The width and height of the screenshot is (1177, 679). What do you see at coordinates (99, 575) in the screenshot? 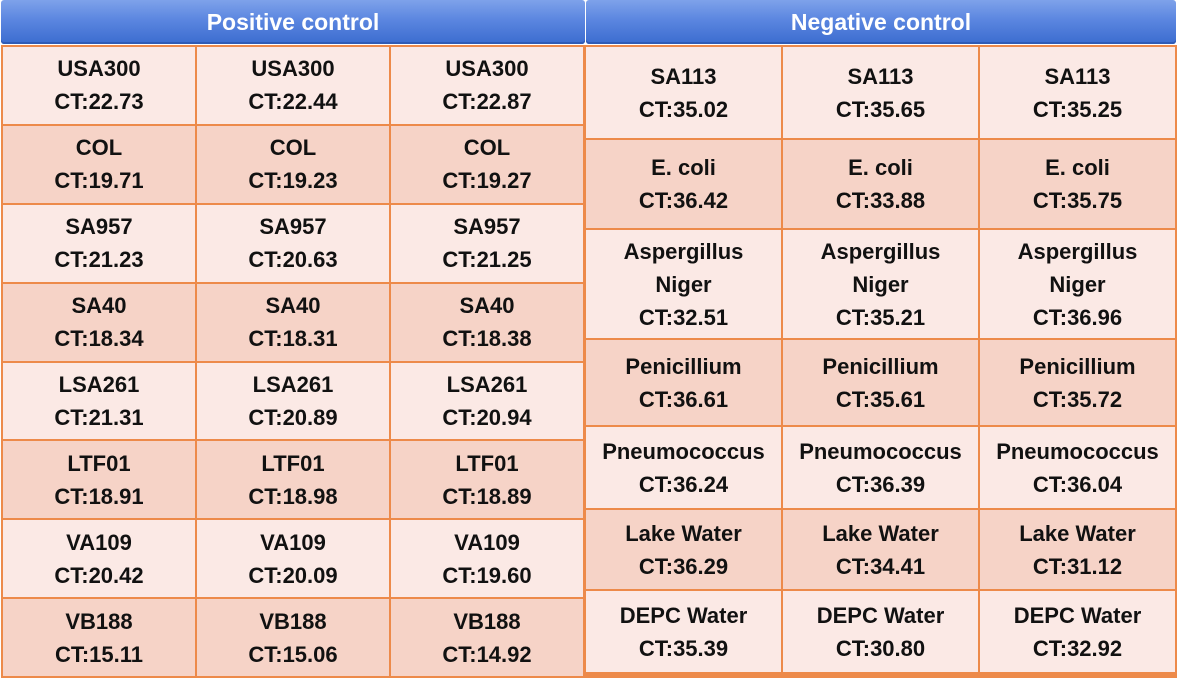
I see `ct-value: CT:20.42` at bounding box center [99, 575].